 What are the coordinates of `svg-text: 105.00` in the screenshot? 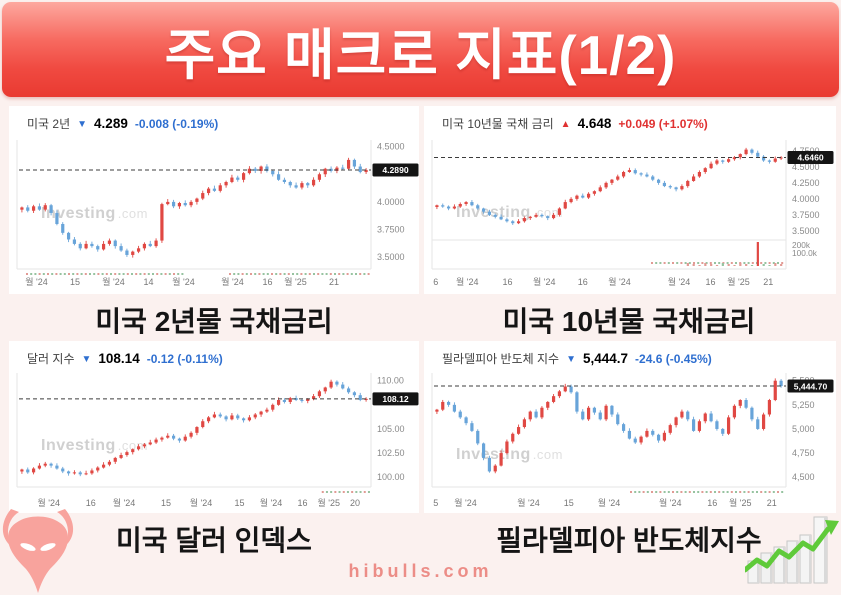 It's located at (391, 429).